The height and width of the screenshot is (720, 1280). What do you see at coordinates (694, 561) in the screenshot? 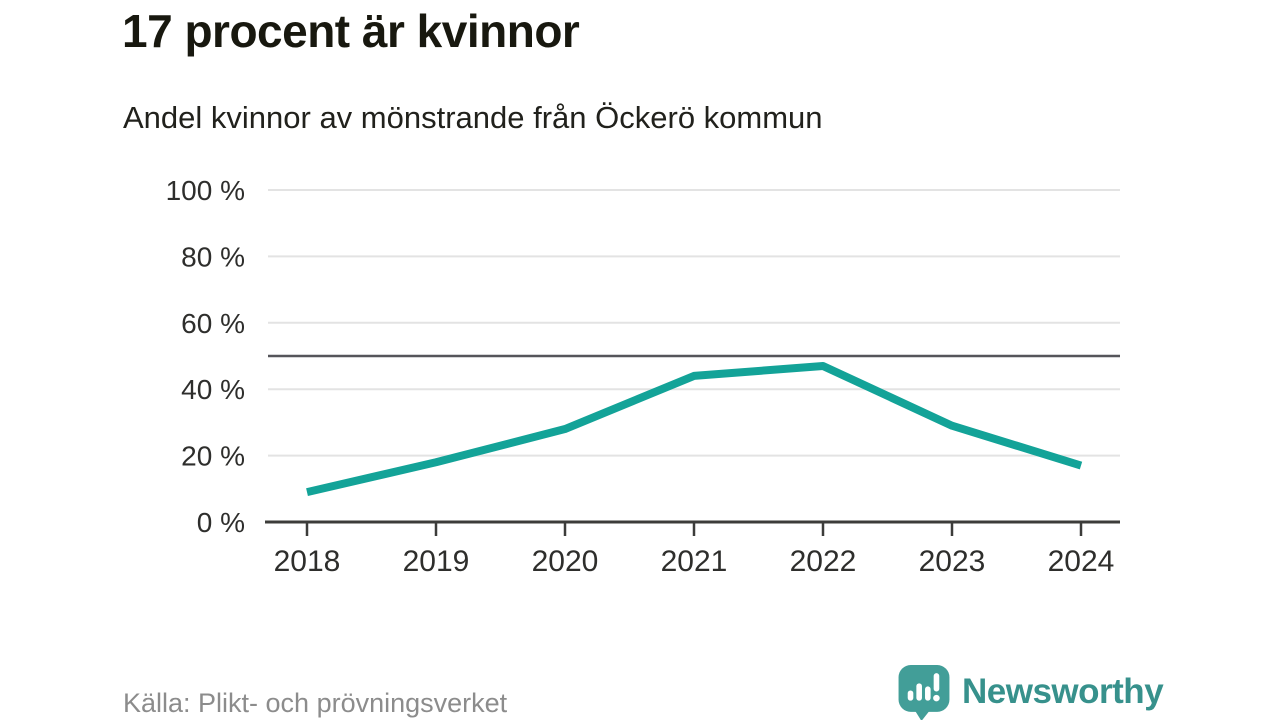
I see `x-axis-tick-label: 2021` at bounding box center [694, 561].